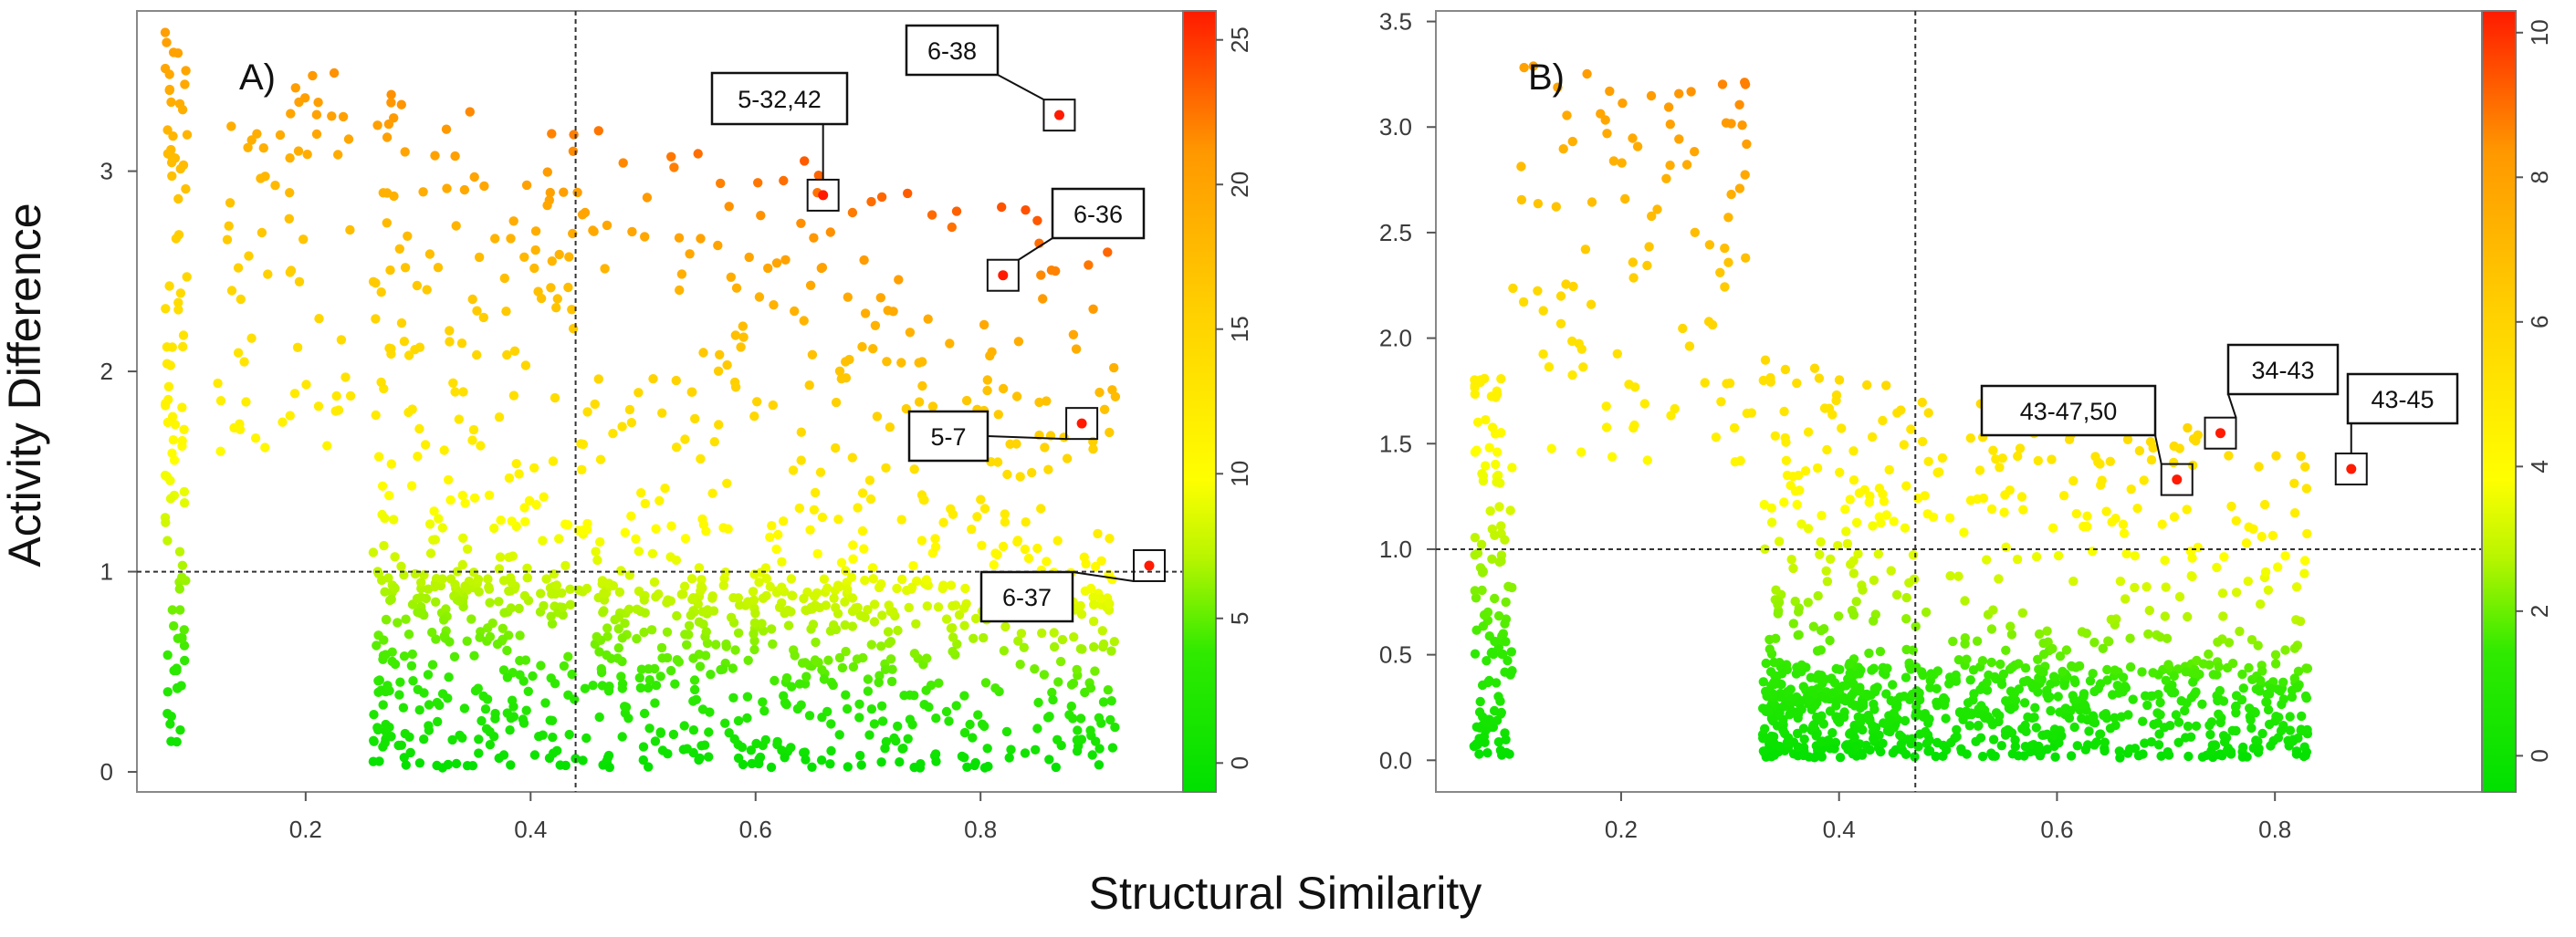 The height and width of the screenshot is (937, 2576). I want to click on annotation-5-32,42: 5-32,42, so click(780, 141).